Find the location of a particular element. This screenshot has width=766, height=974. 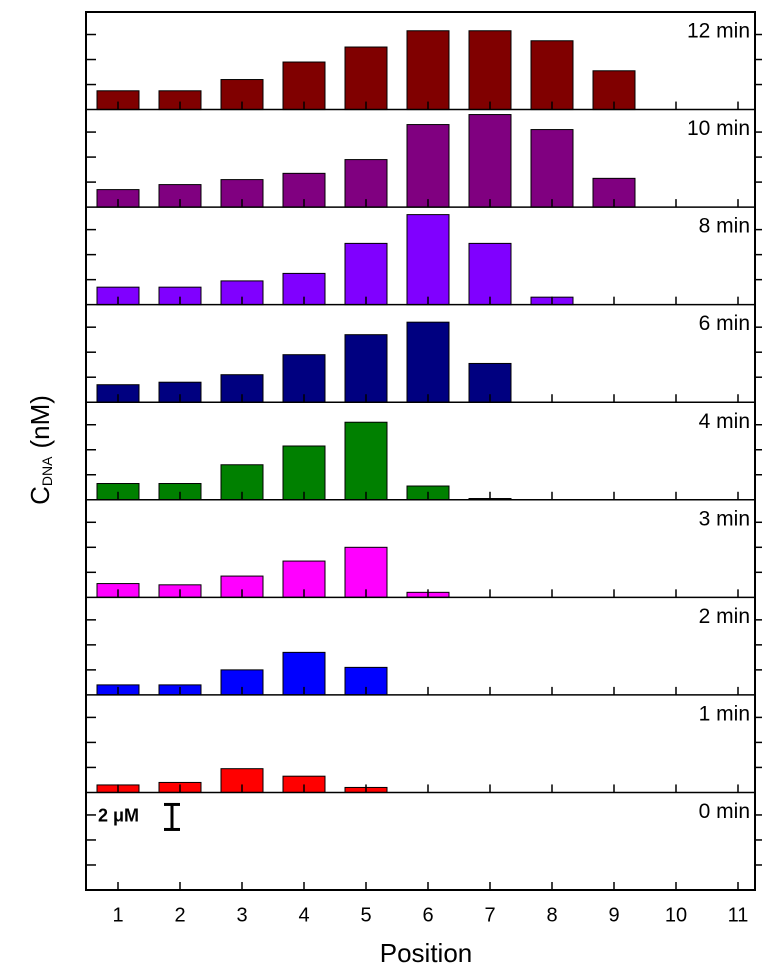

y-axis-label: CDNA (nM) is located at coordinates (40, 450).